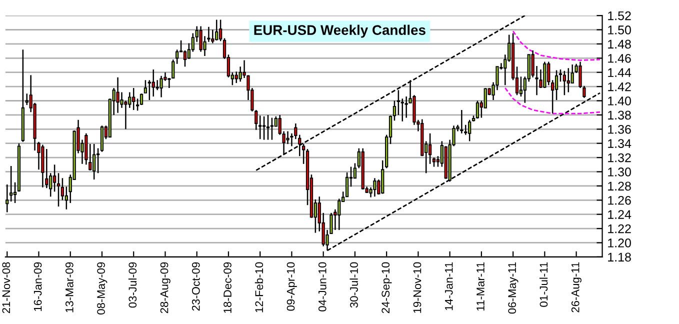  I want to click on y-tick-label: 1.28, so click(619, 186).